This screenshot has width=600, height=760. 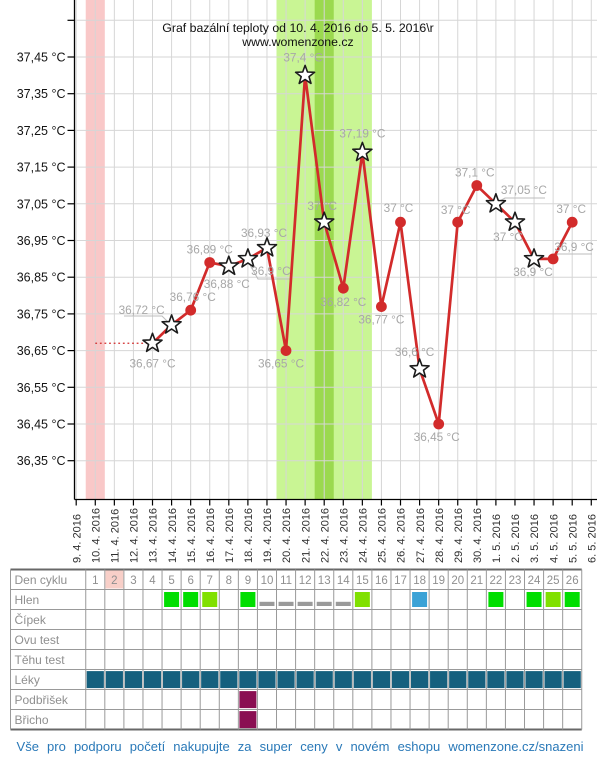 I want to click on x-tick-label: 23. 4. 2016, so click(x=344, y=535).